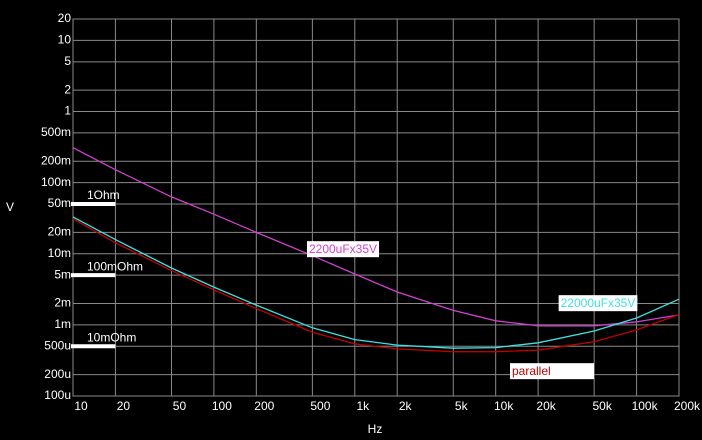  Describe the element at coordinates (67, 111) in the screenshot. I see `y-tick-label: 1` at that location.